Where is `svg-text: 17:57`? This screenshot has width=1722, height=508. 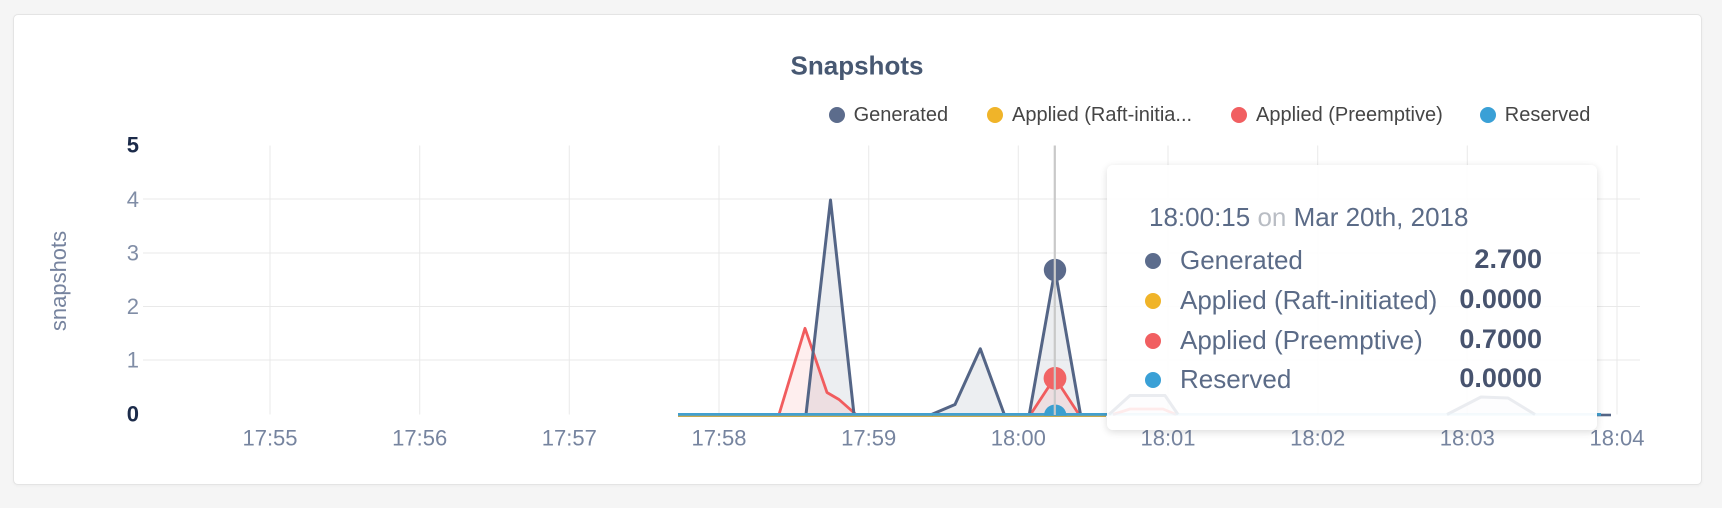 svg-text: 17:57 is located at coordinates (569, 438).